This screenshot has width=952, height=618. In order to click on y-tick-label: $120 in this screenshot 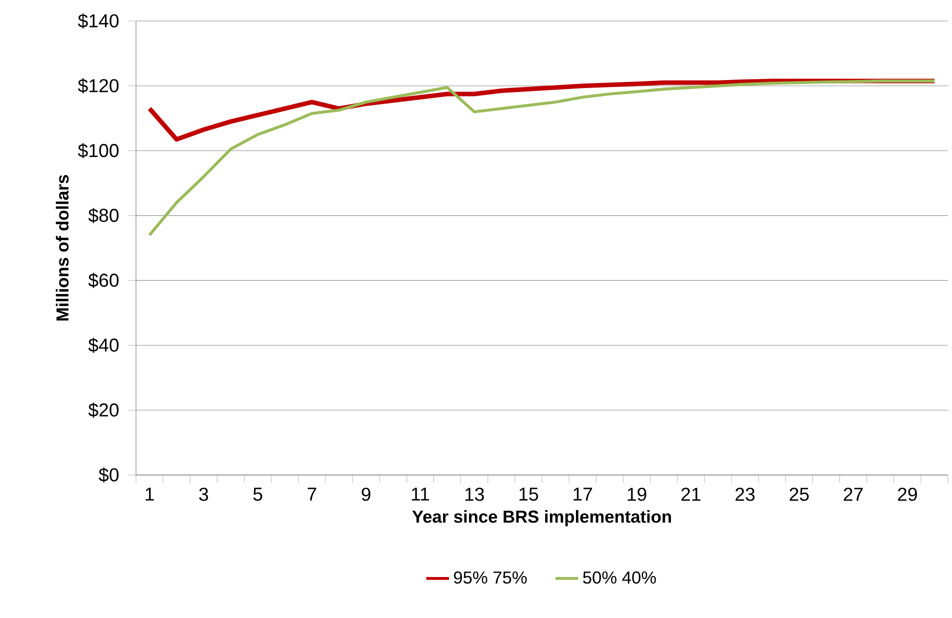, I will do `click(98, 86)`.